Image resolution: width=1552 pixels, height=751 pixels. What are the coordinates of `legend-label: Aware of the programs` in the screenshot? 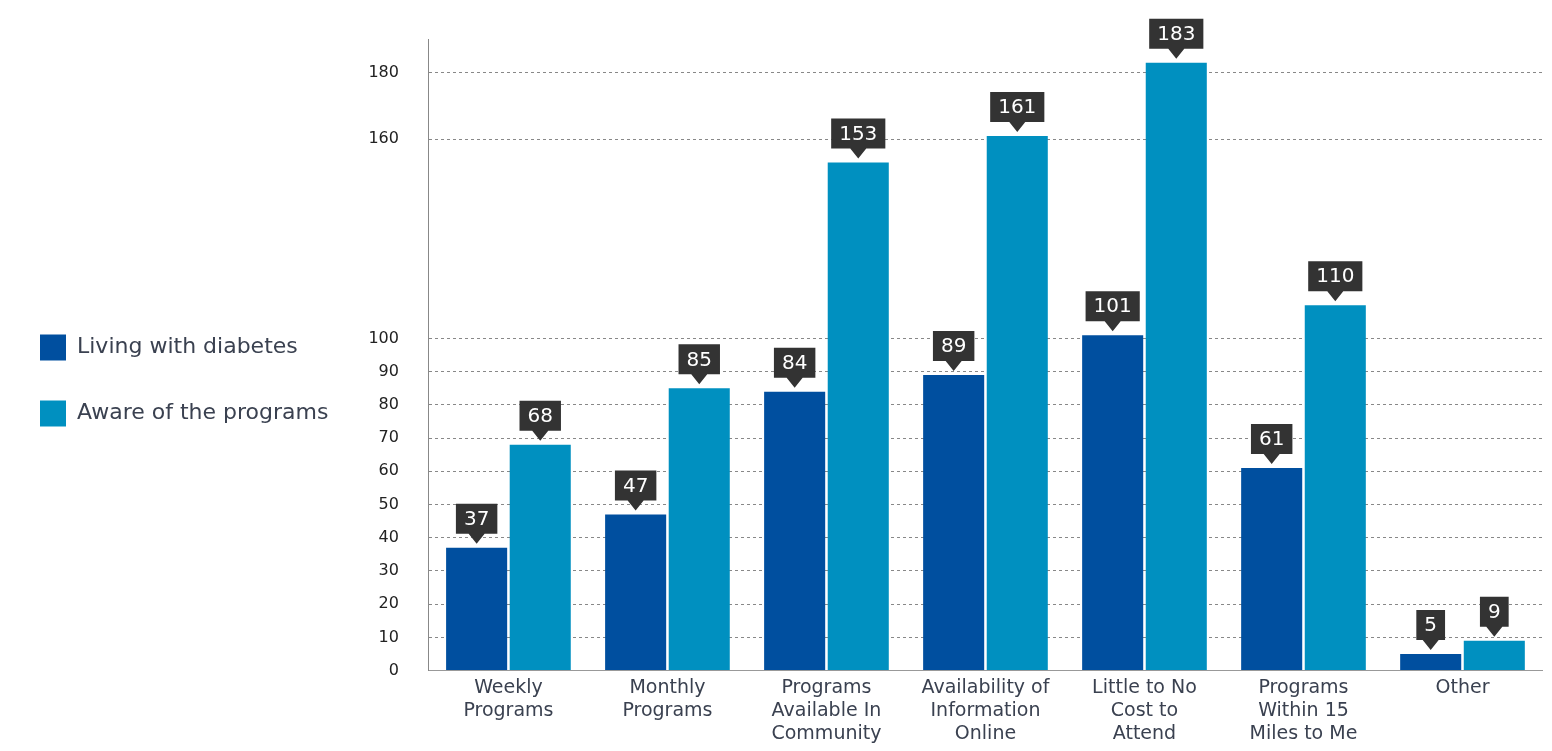 It's located at (203, 412).